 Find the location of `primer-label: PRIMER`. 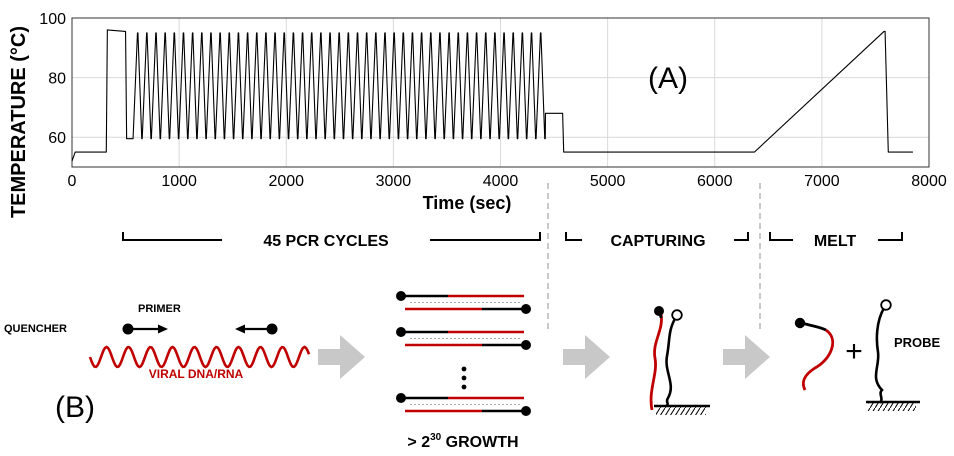

primer-label: PRIMER is located at coordinates (159, 309).